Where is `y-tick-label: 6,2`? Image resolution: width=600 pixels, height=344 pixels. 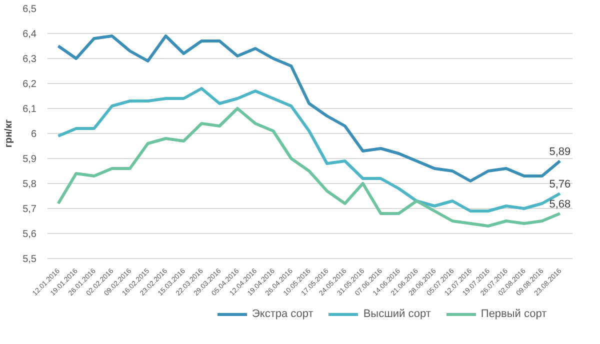
y-tick-label: 6,2 is located at coordinates (29, 84).